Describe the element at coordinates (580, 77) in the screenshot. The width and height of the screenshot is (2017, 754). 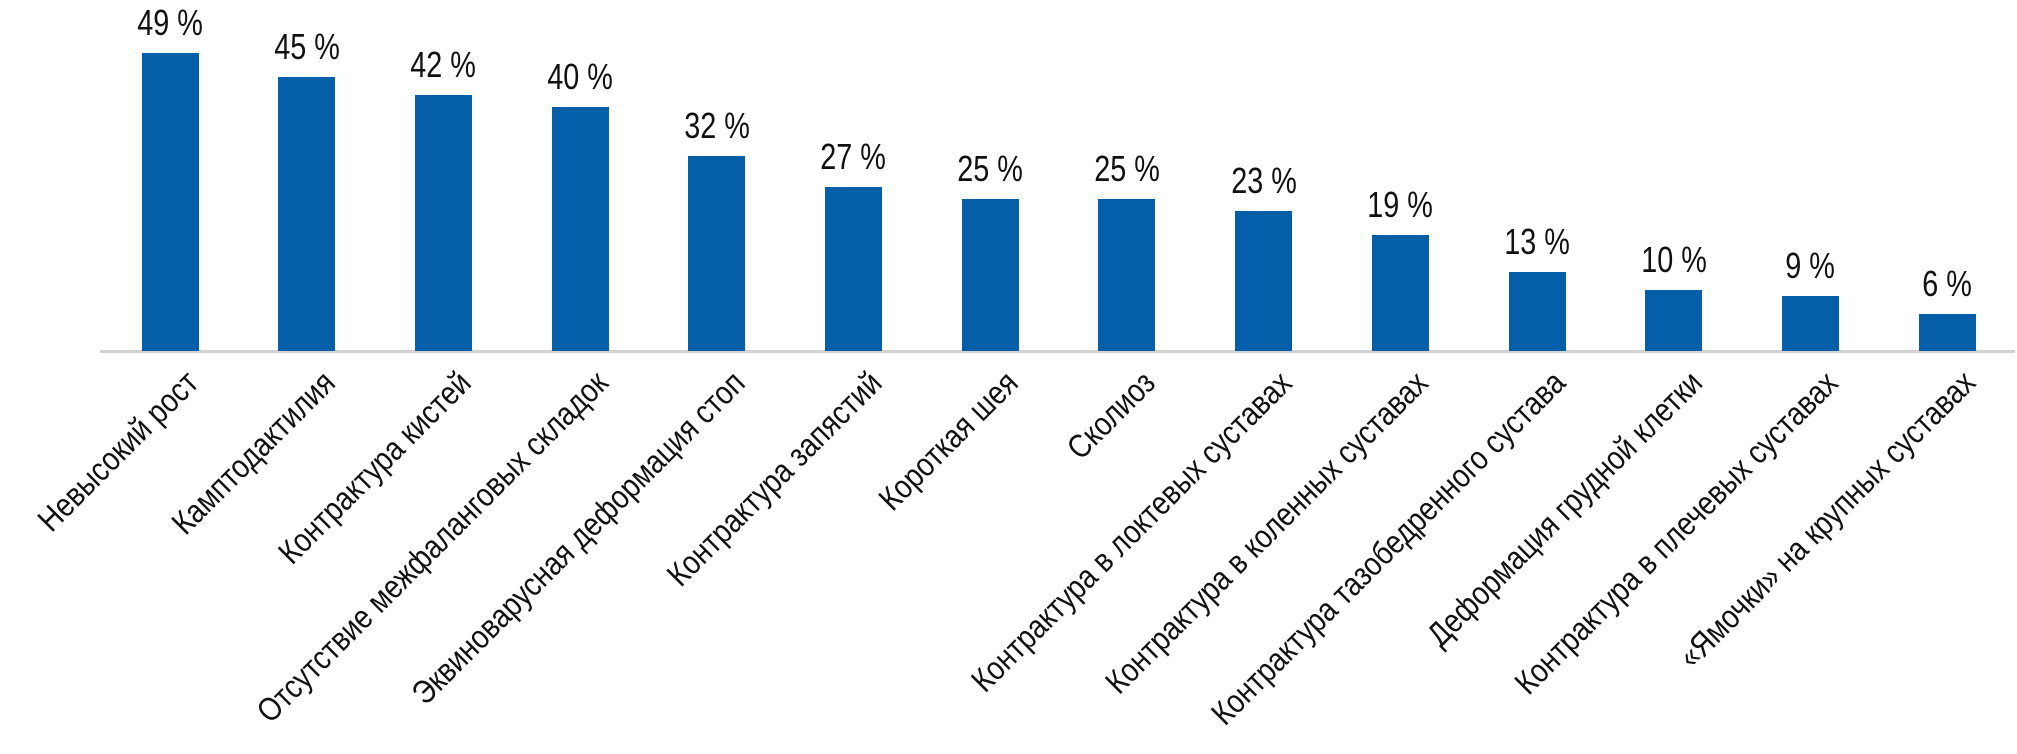
I see `bar-value-label: 40 %` at that location.